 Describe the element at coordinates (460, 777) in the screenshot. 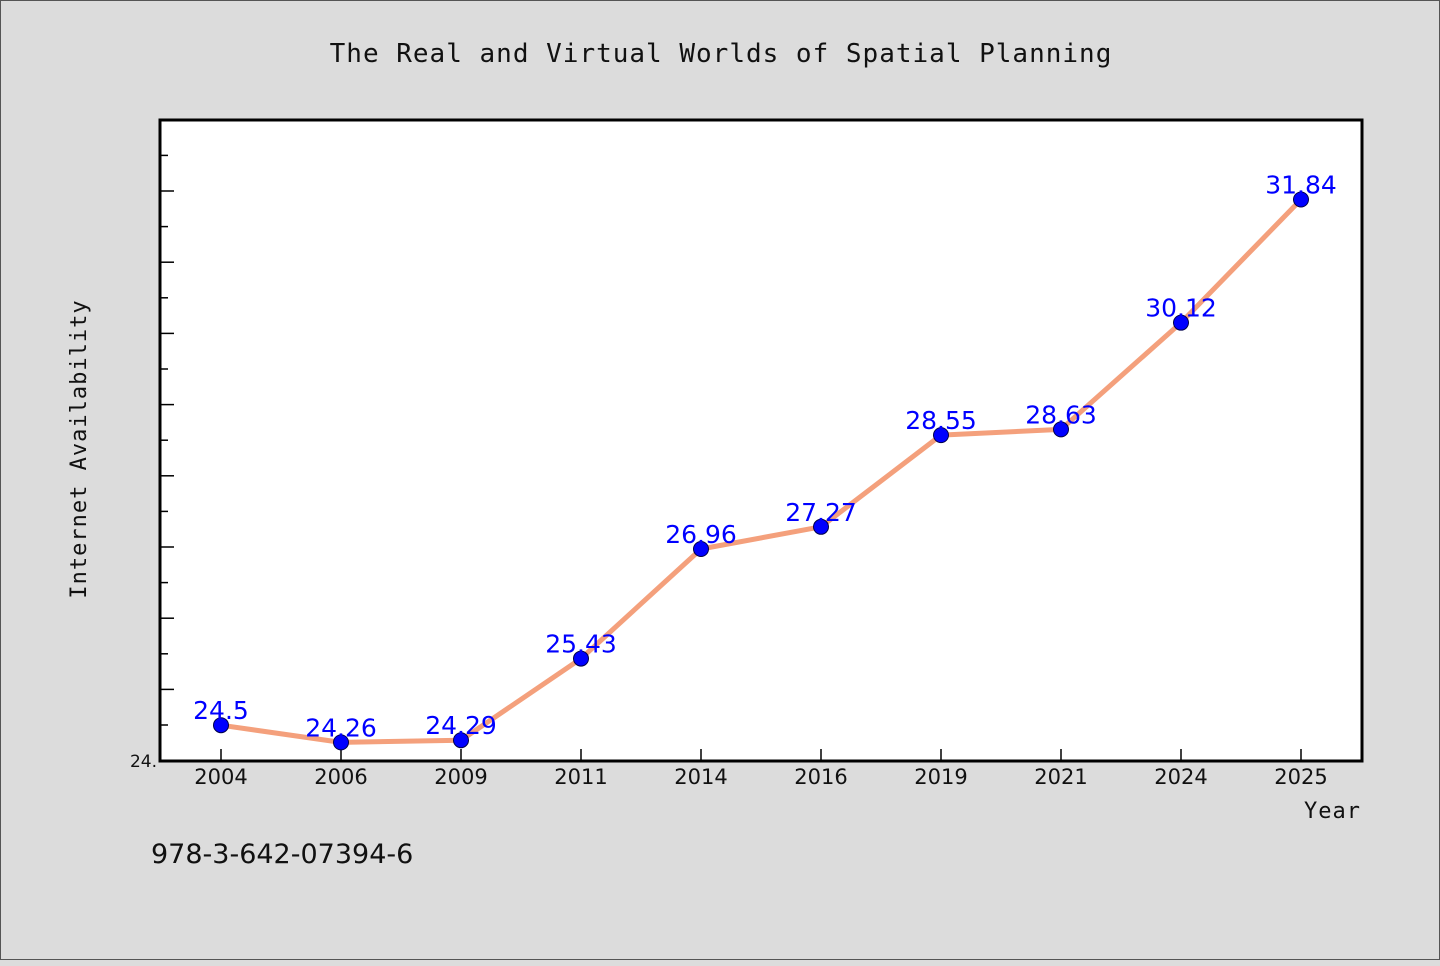

I see `x-tick-label: 2009` at that location.